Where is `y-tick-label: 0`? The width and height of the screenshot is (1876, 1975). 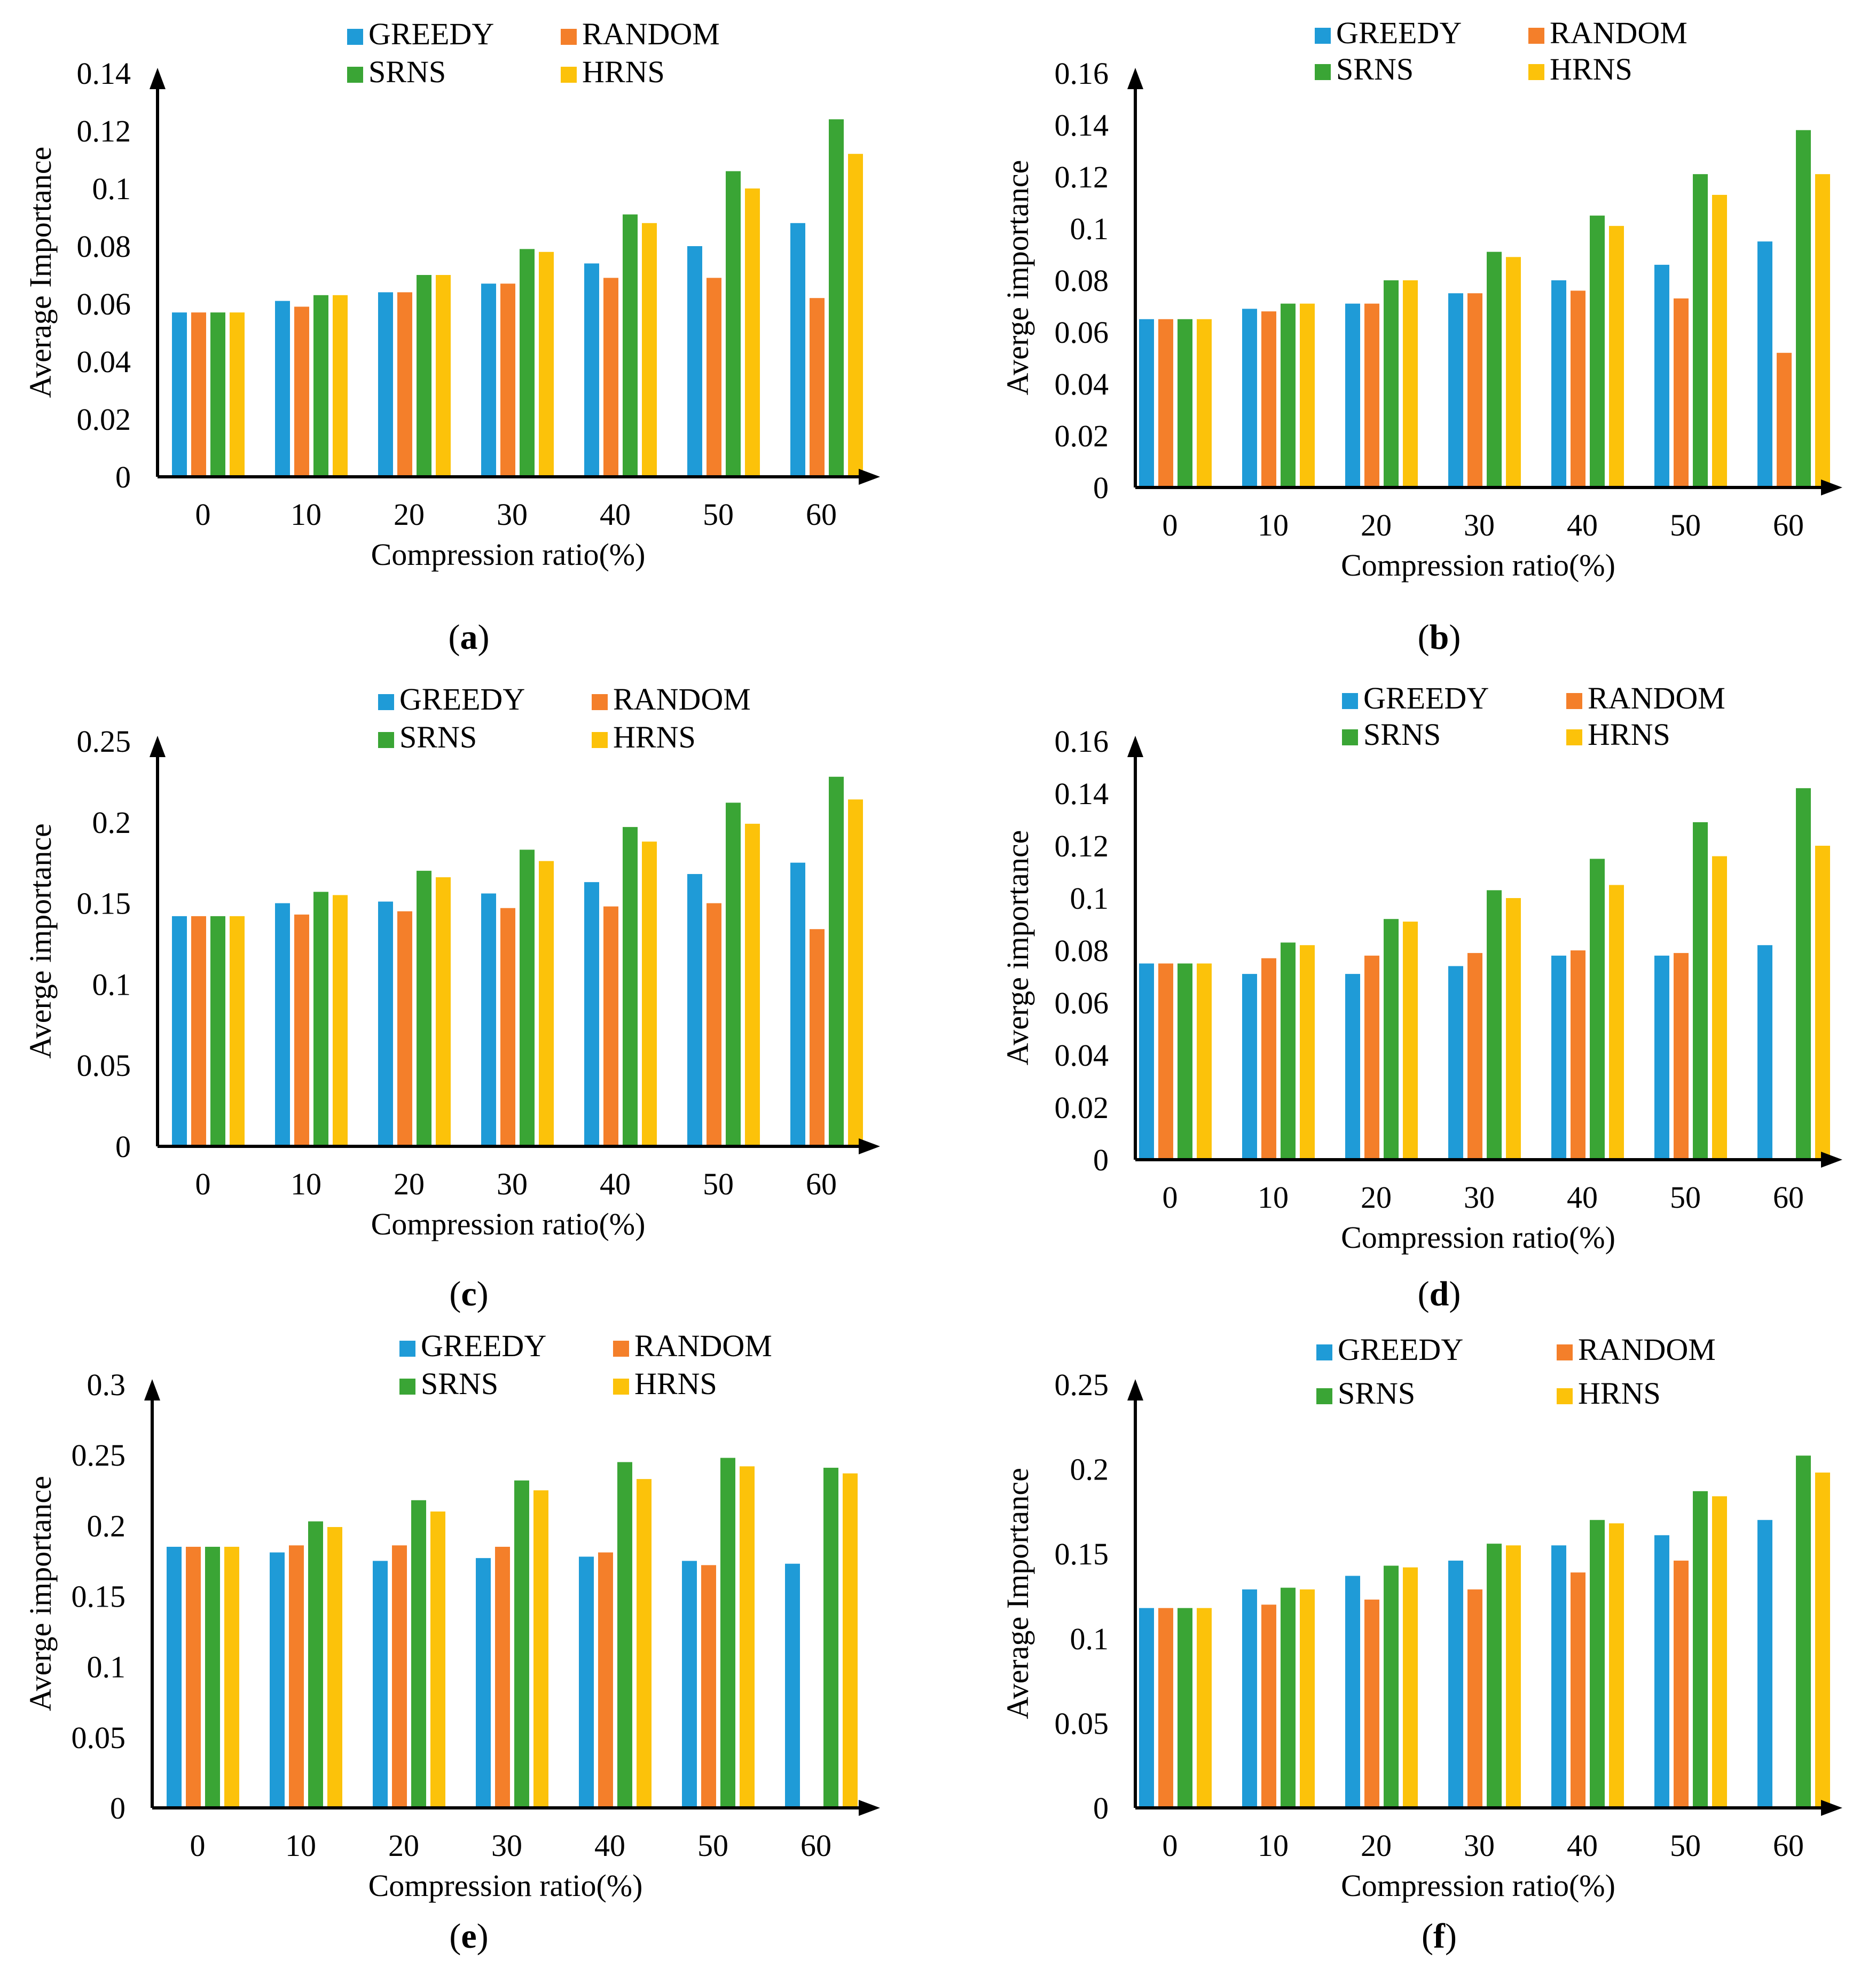 y-tick-label: 0 is located at coordinates (1101, 1808).